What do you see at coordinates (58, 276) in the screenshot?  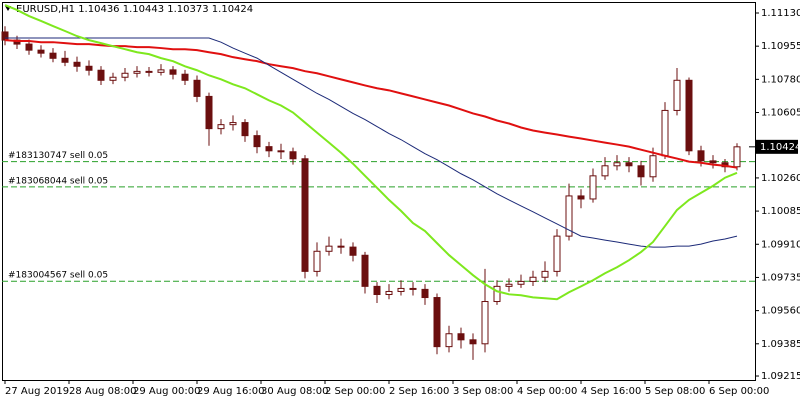 I see `order-label: #183004567 sell 0.05` at bounding box center [58, 276].